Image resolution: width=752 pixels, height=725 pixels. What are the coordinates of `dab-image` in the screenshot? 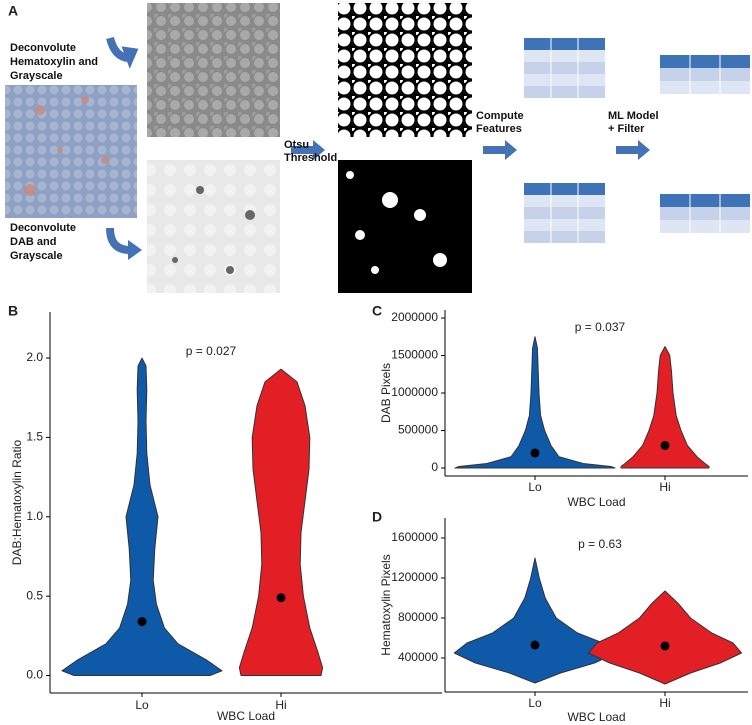 It's located at (213, 226).